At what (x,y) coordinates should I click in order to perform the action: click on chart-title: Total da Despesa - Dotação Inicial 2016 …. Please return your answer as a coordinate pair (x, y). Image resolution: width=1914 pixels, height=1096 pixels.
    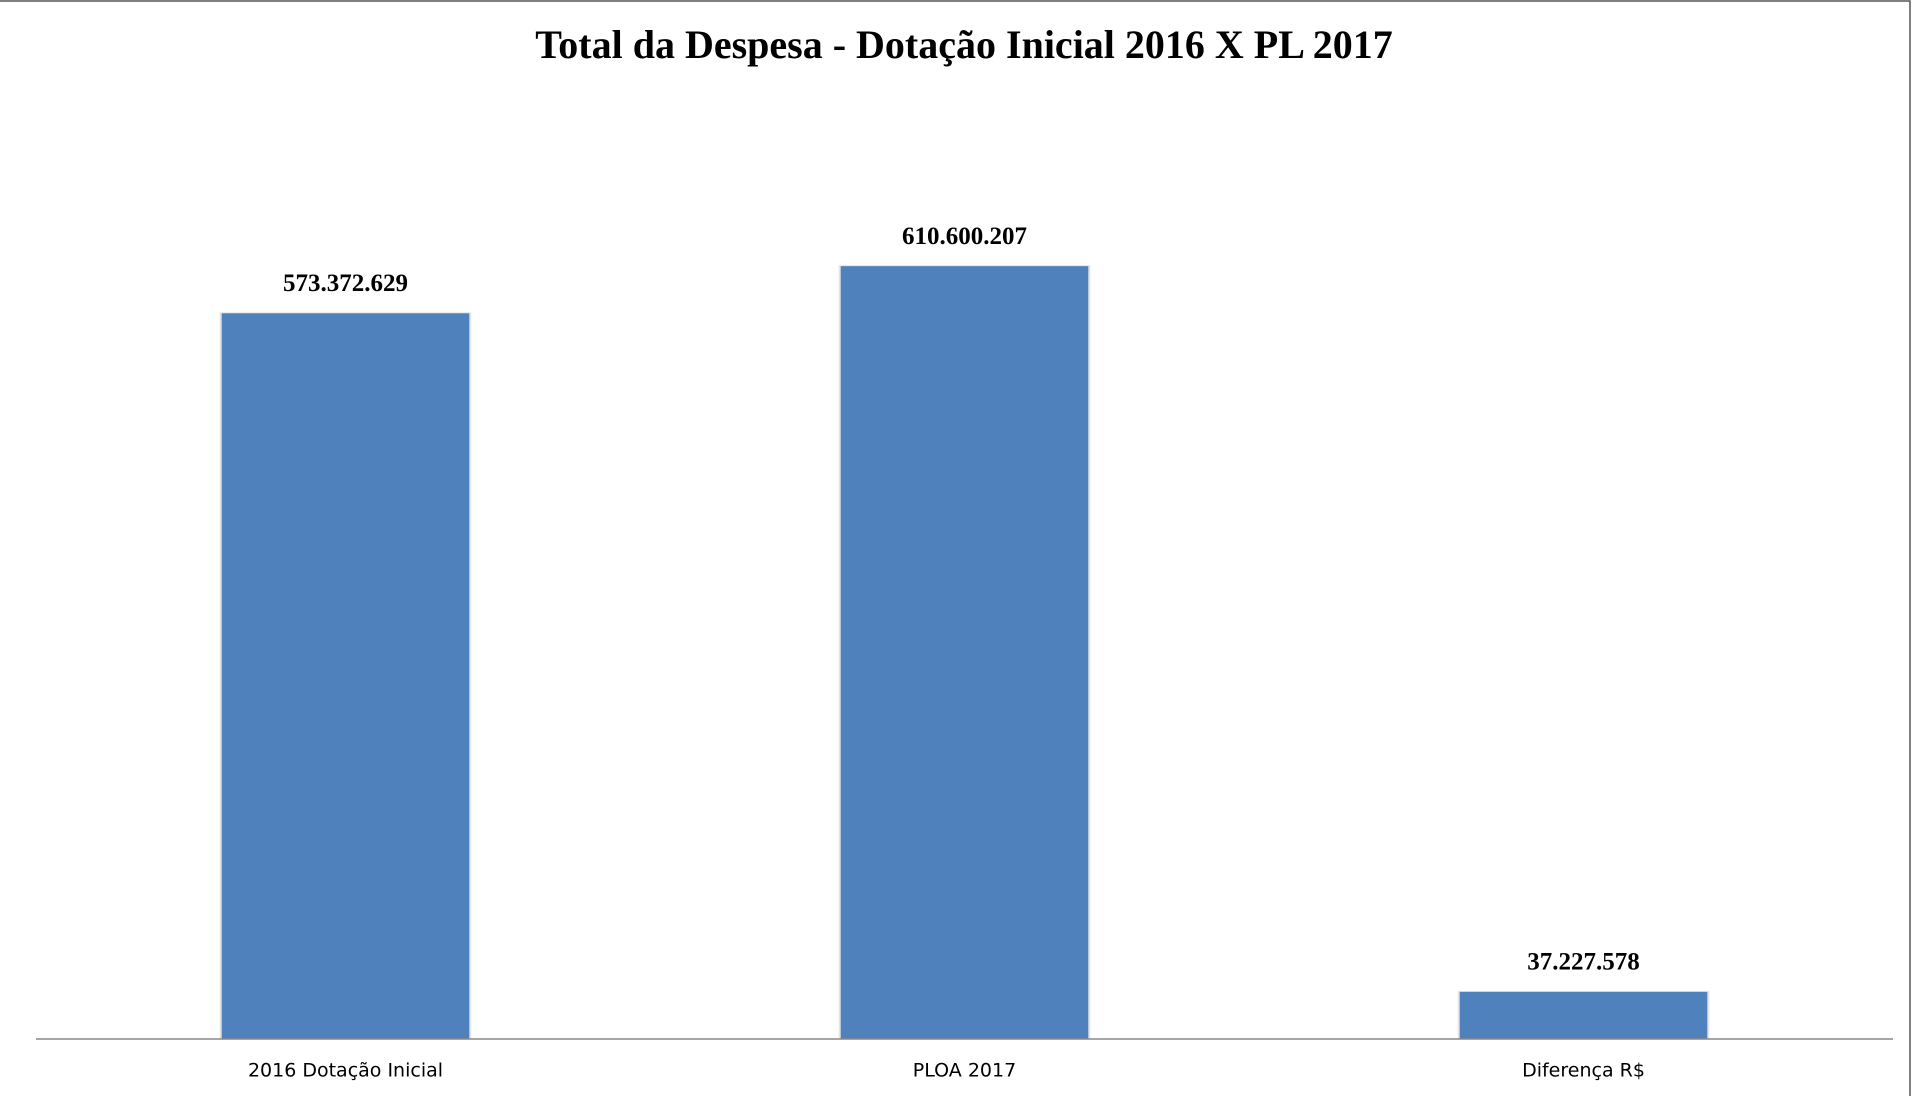
    Looking at the image, I should click on (963, 44).